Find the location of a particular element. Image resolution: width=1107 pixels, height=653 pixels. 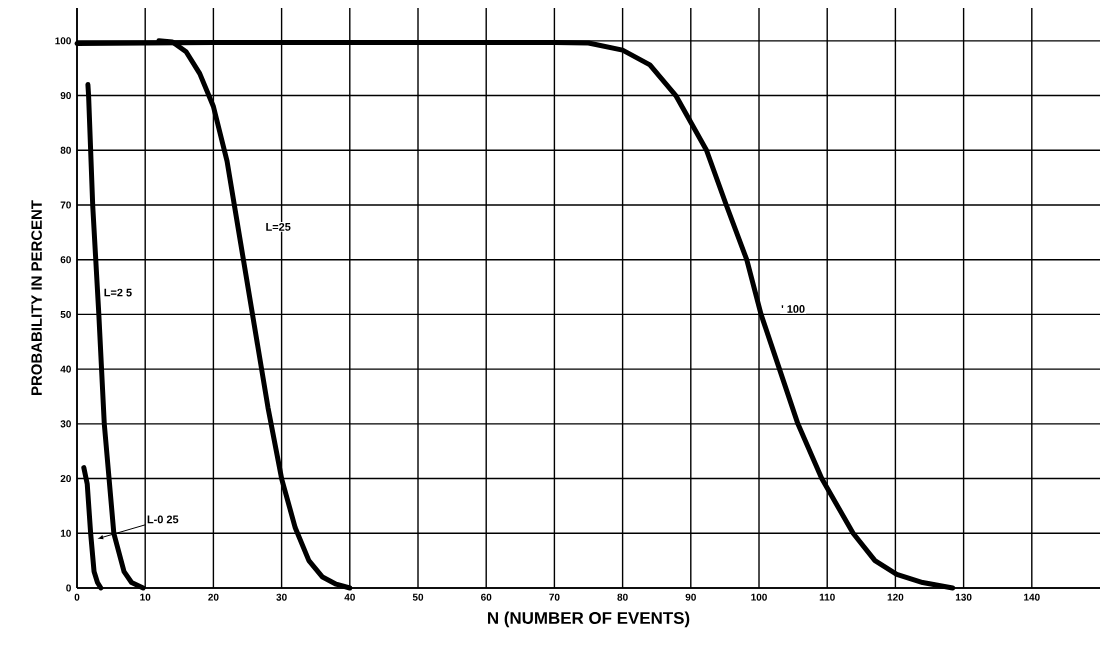

annotation: L-0 25 is located at coordinates (163, 519).